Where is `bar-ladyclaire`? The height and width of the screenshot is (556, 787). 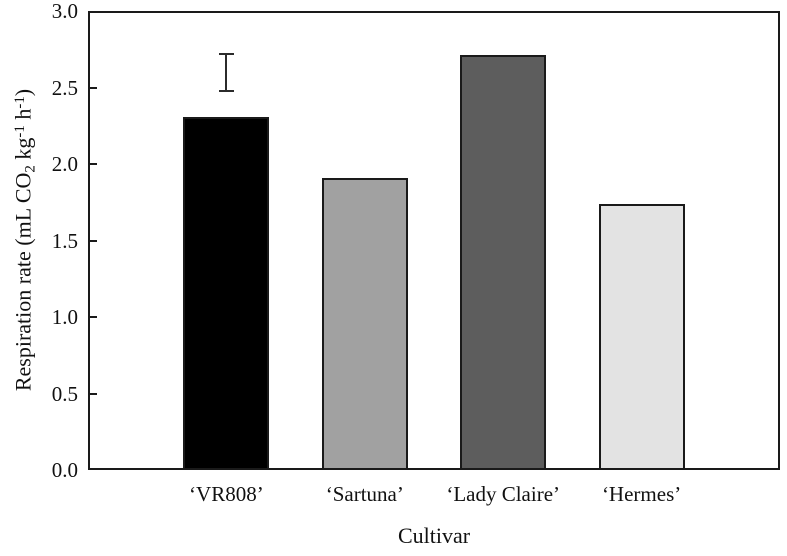 bar-ladyclaire is located at coordinates (503, 262).